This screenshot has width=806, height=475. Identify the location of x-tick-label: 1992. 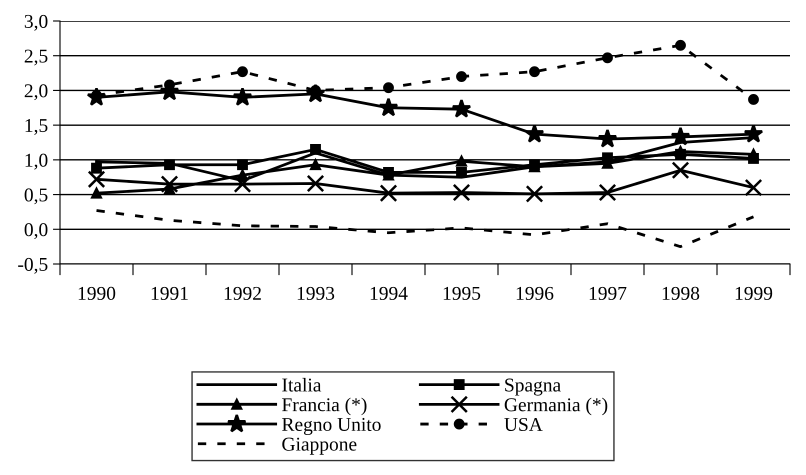
(242, 293).